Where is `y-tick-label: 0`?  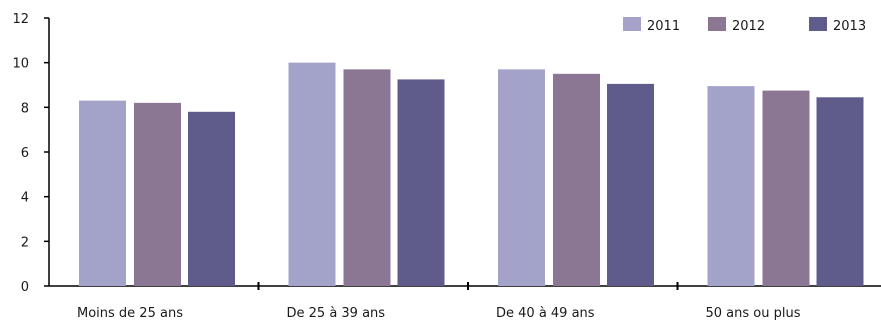 y-tick-label: 0 is located at coordinates (25, 287).